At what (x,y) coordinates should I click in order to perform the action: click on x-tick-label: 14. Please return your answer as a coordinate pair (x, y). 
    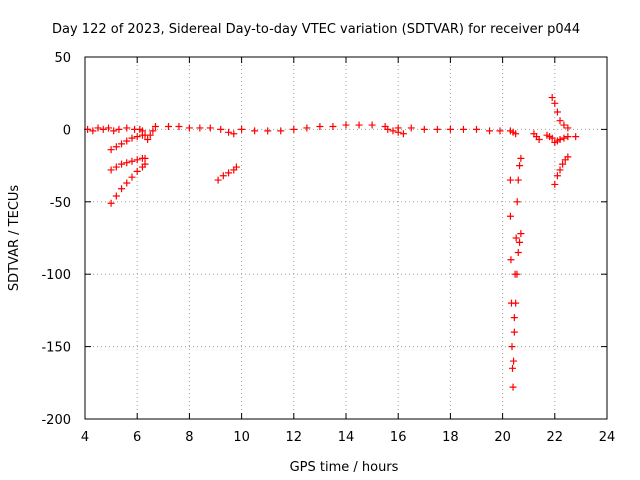
    Looking at the image, I should click on (346, 437).